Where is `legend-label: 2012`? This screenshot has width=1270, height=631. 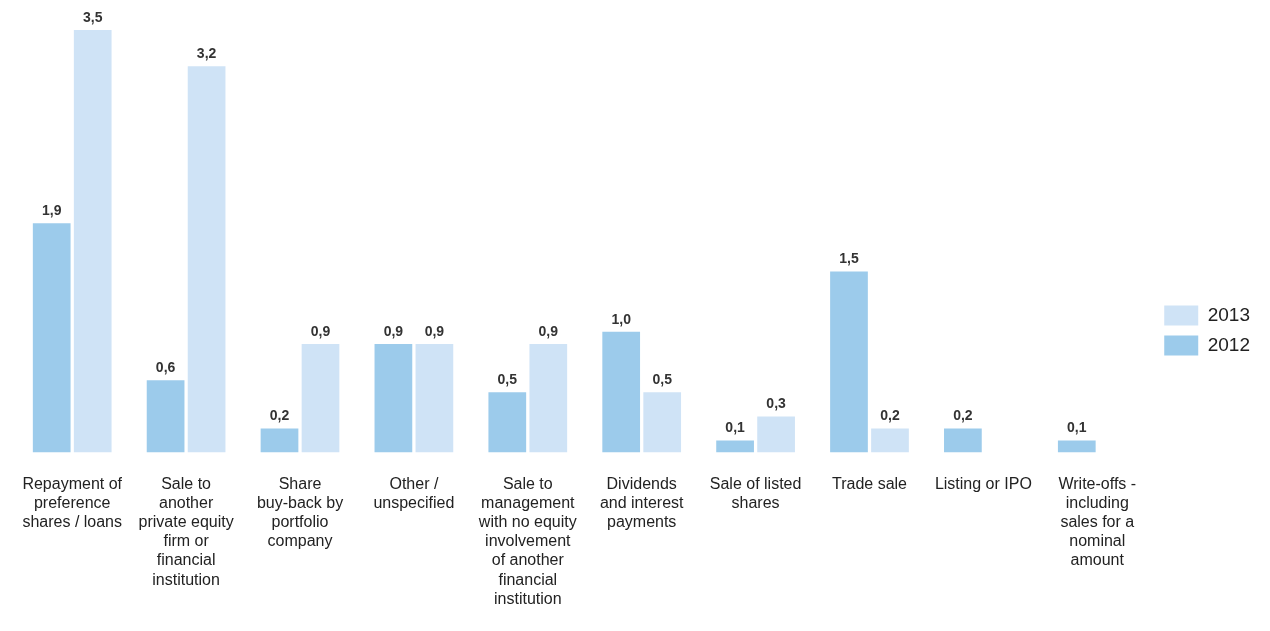
legend-label: 2012 is located at coordinates (1229, 344).